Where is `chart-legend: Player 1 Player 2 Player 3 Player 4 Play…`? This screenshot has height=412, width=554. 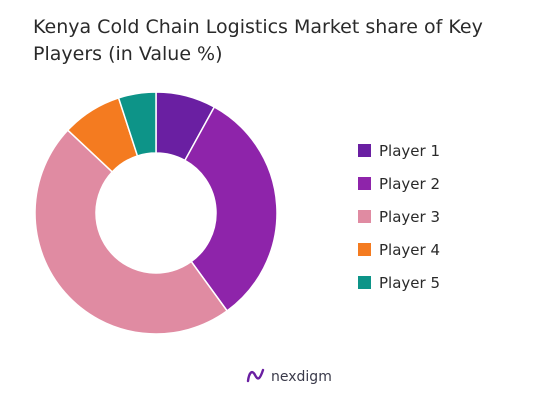
chart-legend: Player 1 Player 2 Player 3 Player 4 Play… is located at coordinates (399, 216).